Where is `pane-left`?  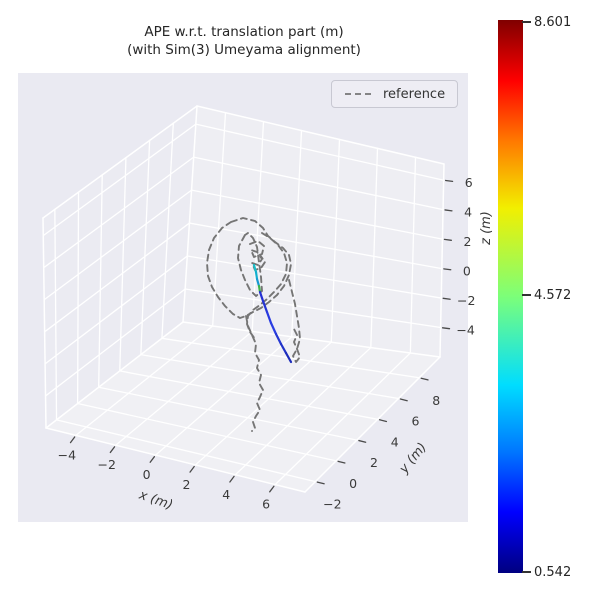
pane-left is located at coordinates (120, 267).